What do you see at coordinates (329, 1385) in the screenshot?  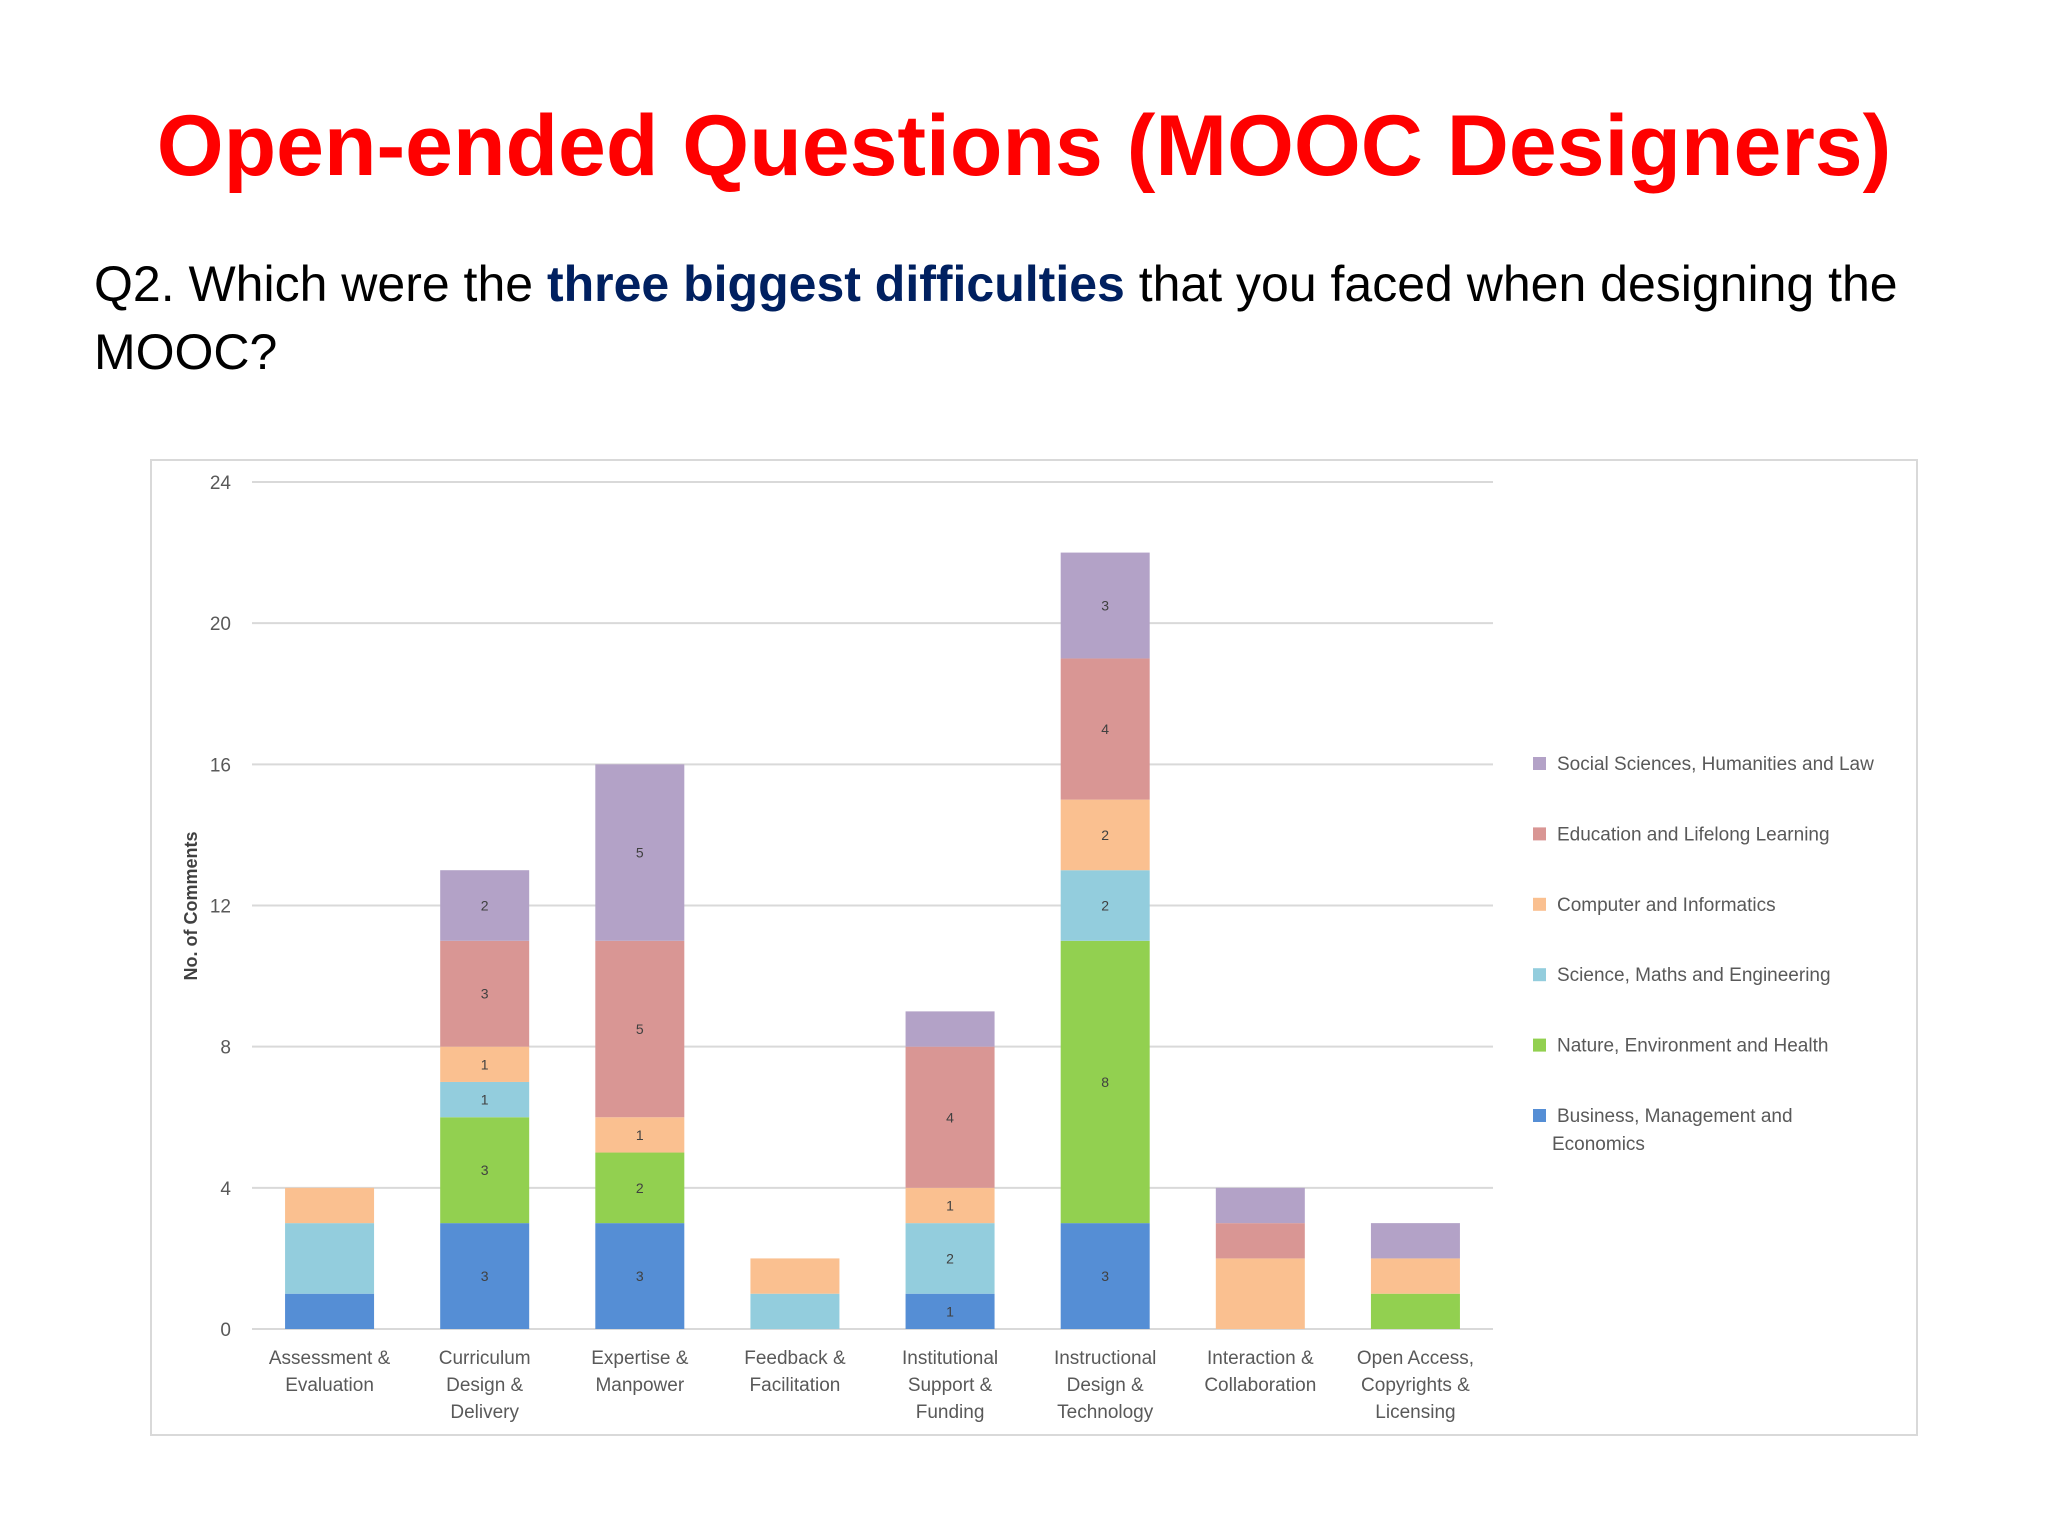 I see `x-tick-label: Evaluation` at bounding box center [329, 1385].